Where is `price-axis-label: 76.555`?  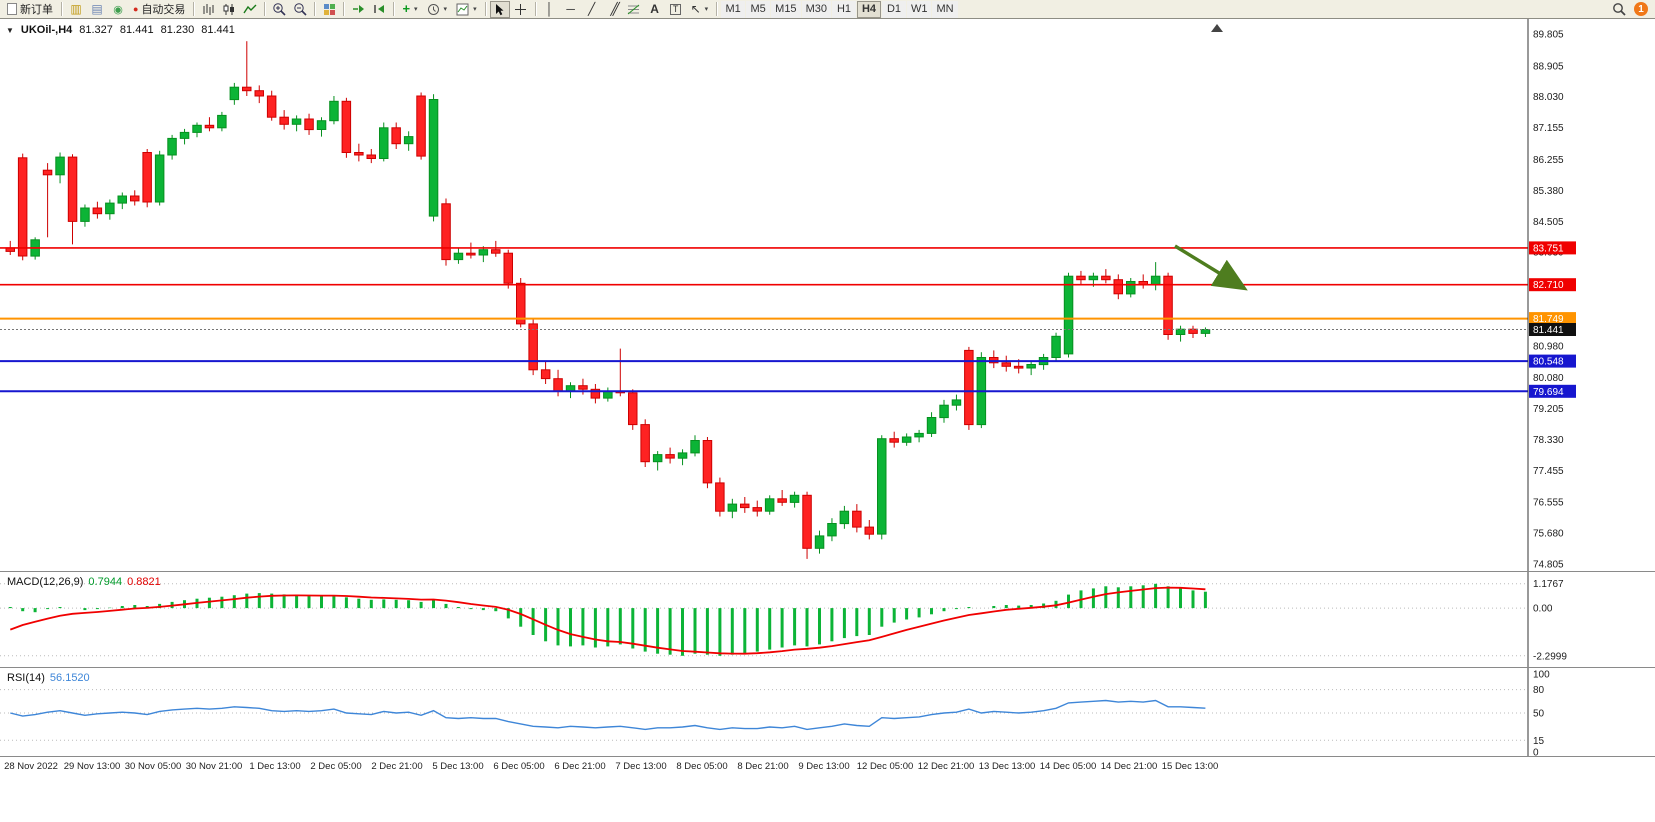 price-axis-label: 76.555 is located at coordinates (1548, 503).